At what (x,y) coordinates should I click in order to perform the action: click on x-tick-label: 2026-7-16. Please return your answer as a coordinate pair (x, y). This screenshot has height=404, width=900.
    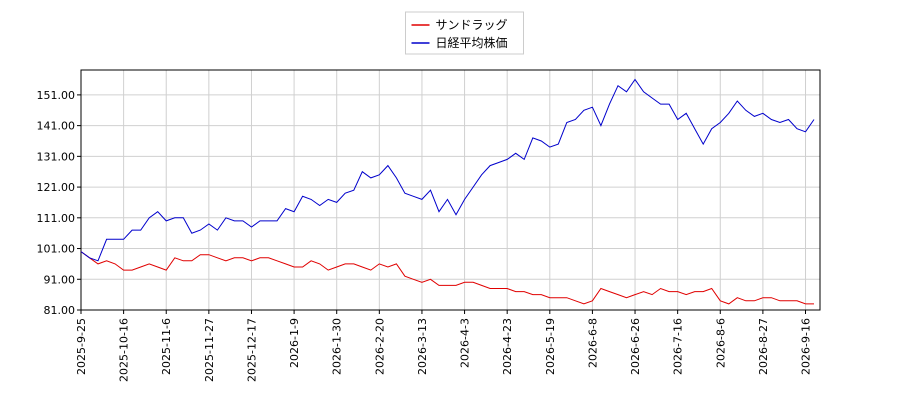
    Looking at the image, I should click on (678, 346).